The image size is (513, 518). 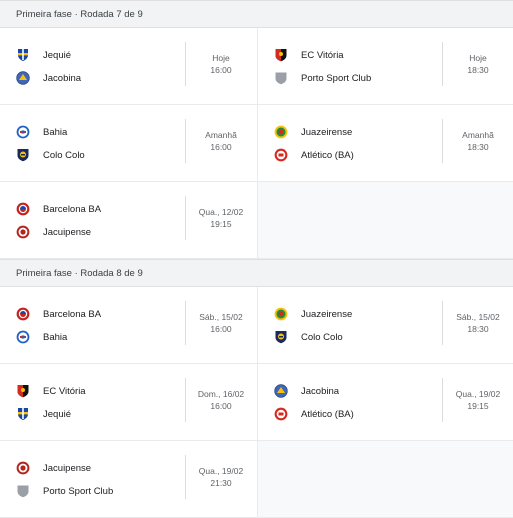 What do you see at coordinates (23, 414) in the screenshot?
I see `jequie-crest-icon` at bounding box center [23, 414].